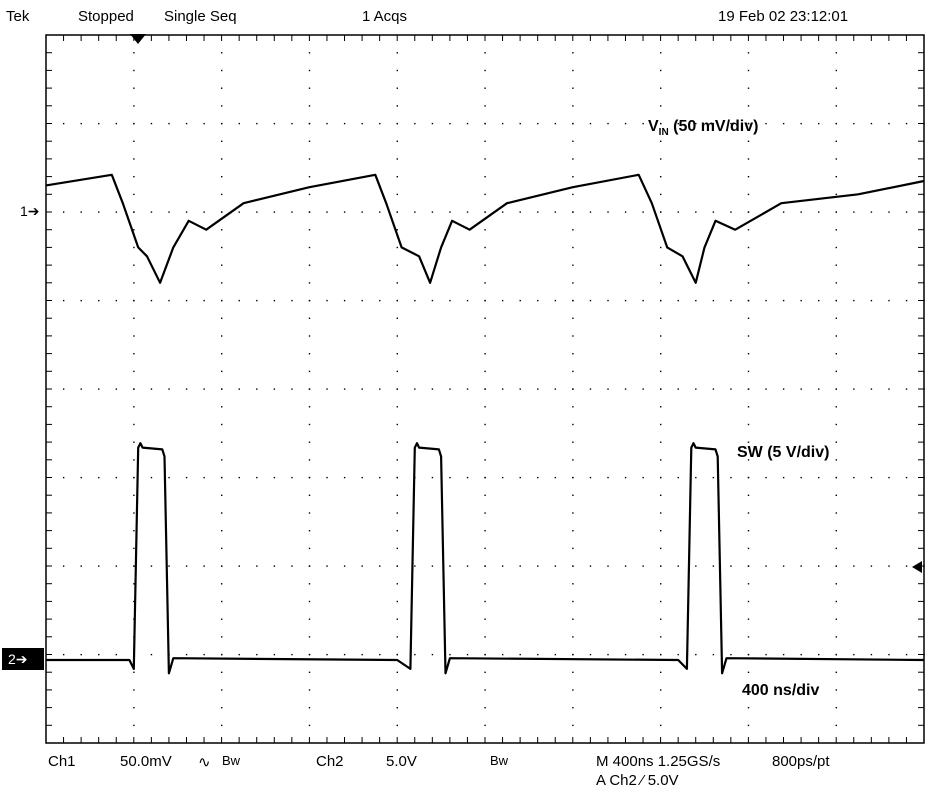  I want to click on channel-1-marker: 1➔, so click(30, 211).